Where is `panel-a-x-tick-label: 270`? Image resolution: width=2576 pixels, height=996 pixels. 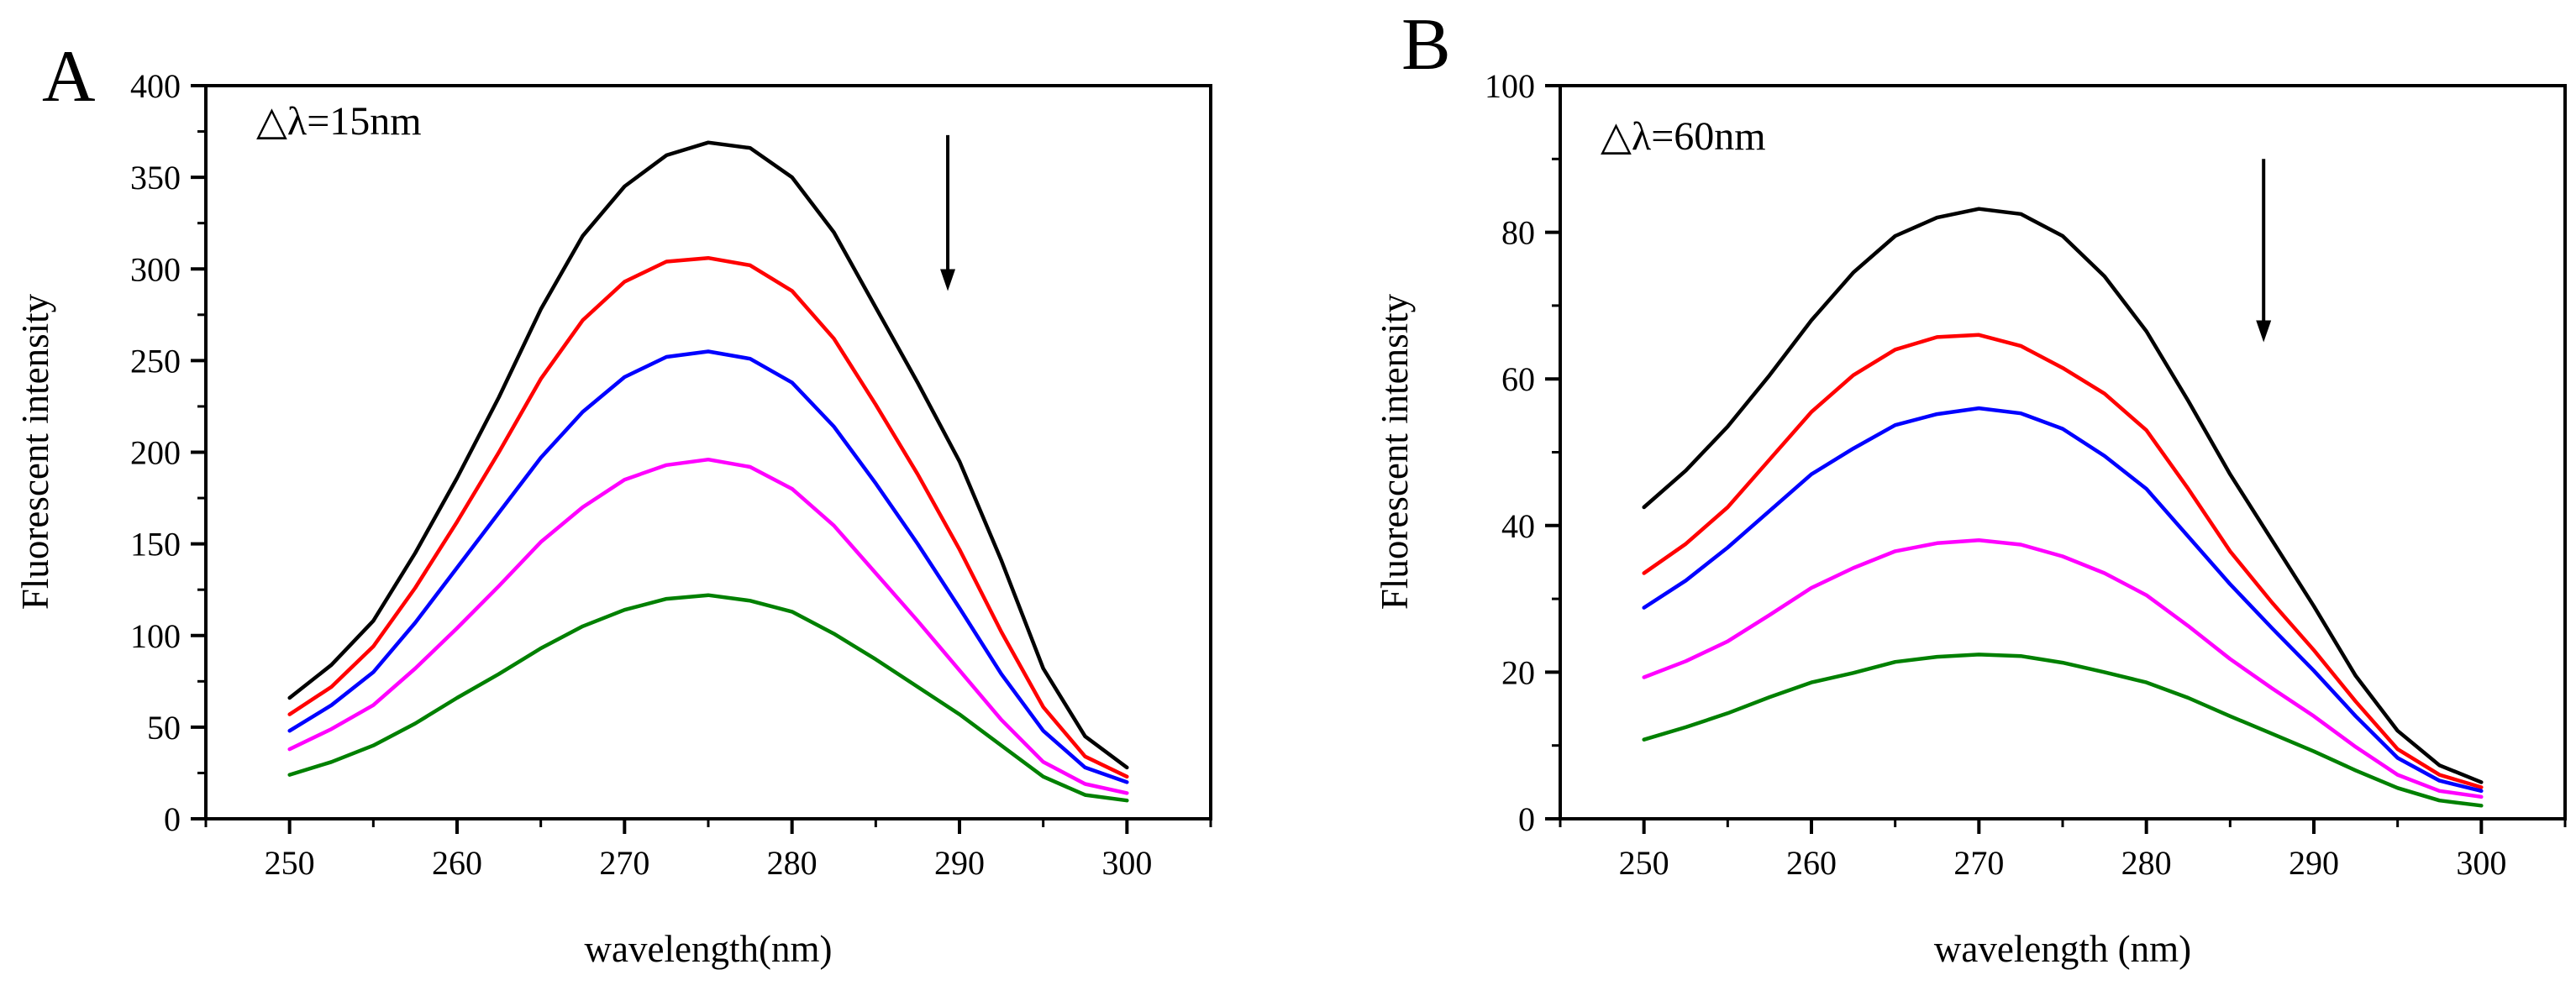 panel-a-x-tick-label: 270 is located at coordinates (624, 863).